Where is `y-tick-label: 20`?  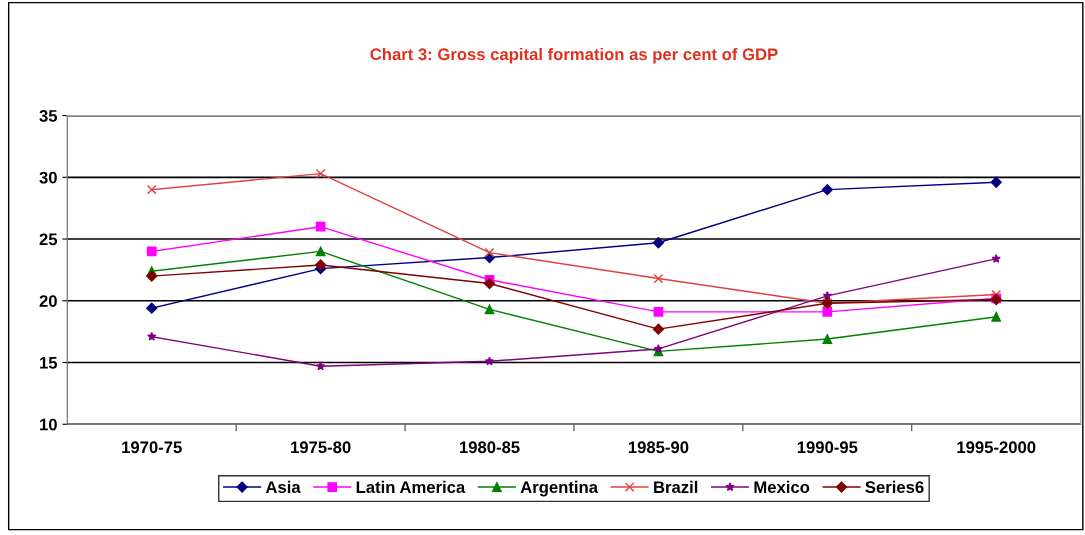 y-tick-label: 20 is located at coordinates (48, 301).